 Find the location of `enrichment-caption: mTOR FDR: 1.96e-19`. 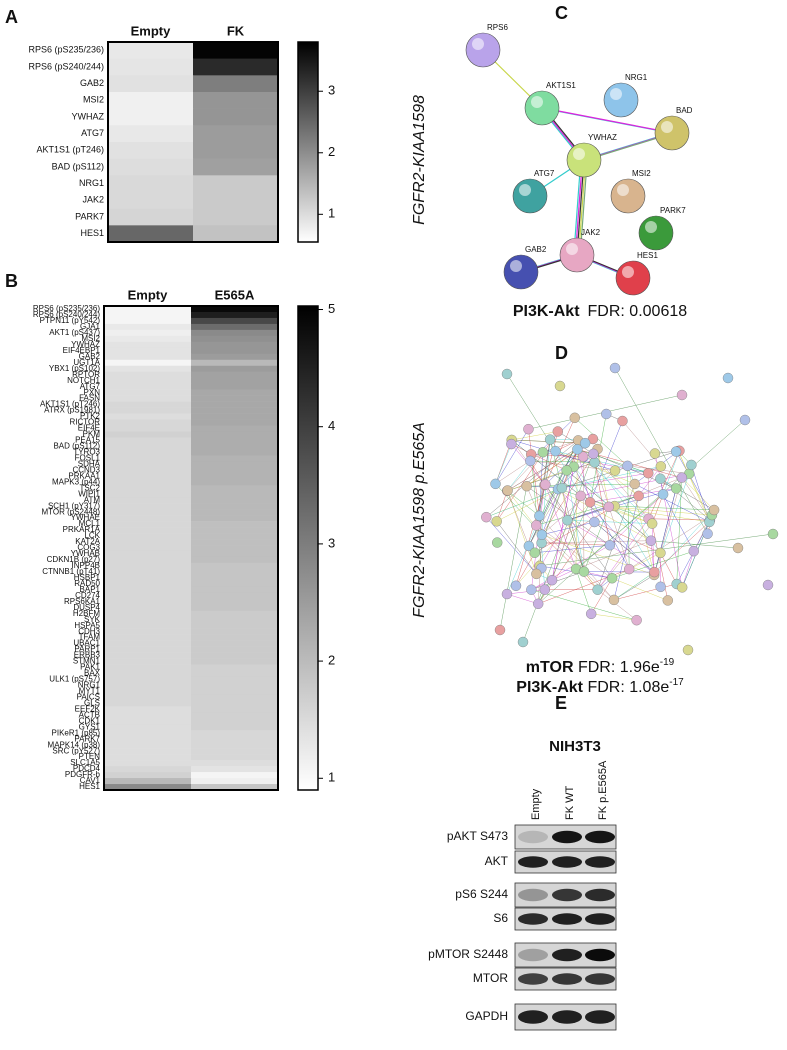

enrichment-caption: mTOR FDR: 1.96e-19 is located at coordinates (600, 666).